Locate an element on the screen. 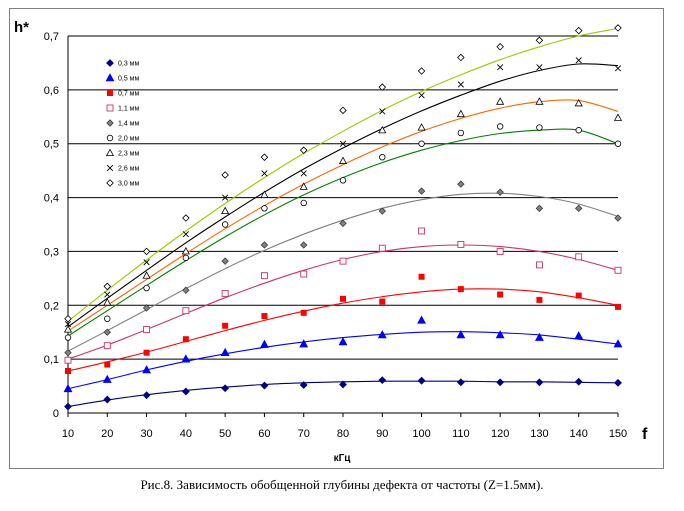 This screenshot has width=684, height=511. y-tick-label: 0,3 is located at coordinates (51, 252).